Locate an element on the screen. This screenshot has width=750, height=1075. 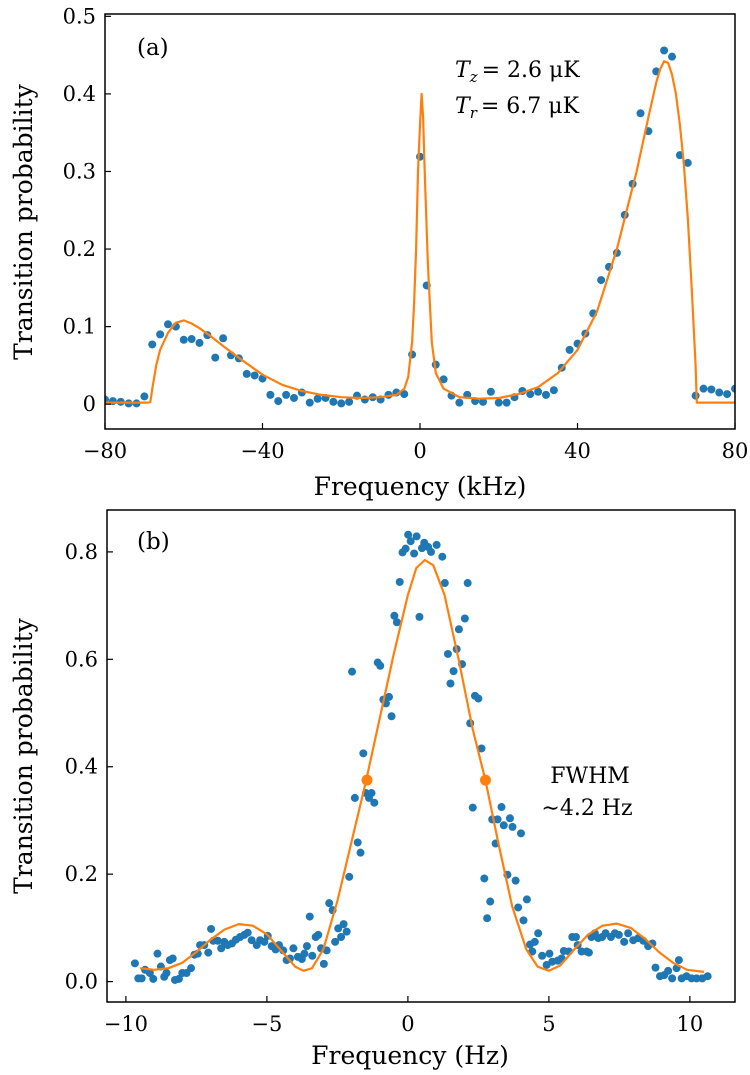
annotation-tz-rest: = 2.6 μK is located at coordinates (531, 70).